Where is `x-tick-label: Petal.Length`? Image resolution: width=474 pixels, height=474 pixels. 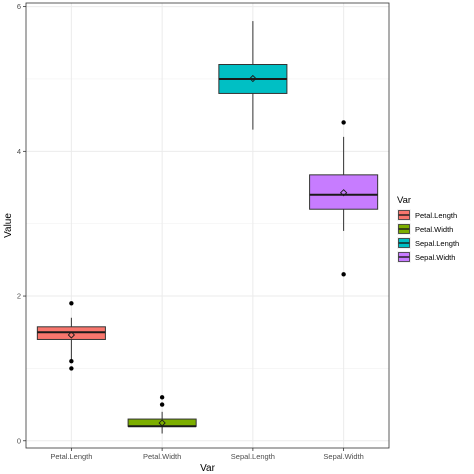
x-tick-label: Petal.Length is located at coordinates (71, 456).